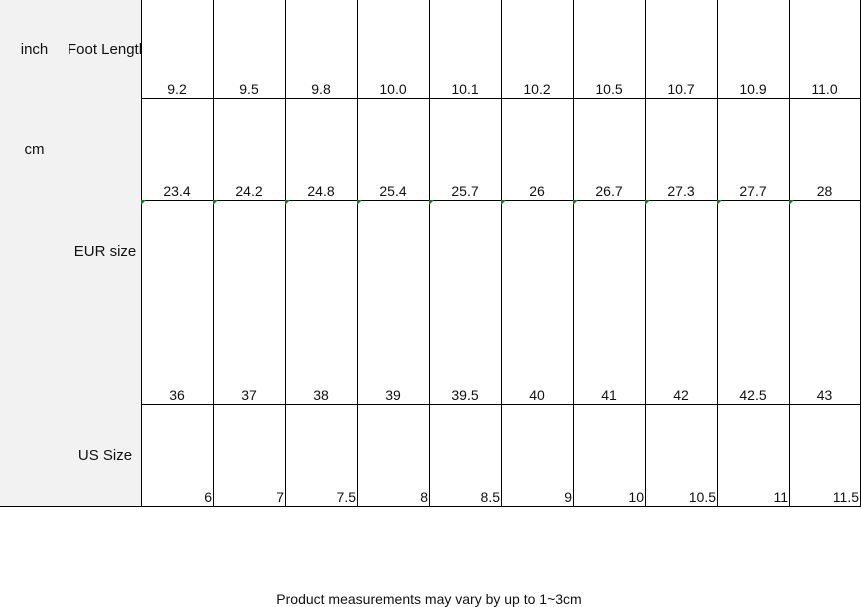 The height and width of the screenshot is (607, 861). Describe the element at coordinates (321, 395) in the screenshot. I see `value-text: 38` at that location.